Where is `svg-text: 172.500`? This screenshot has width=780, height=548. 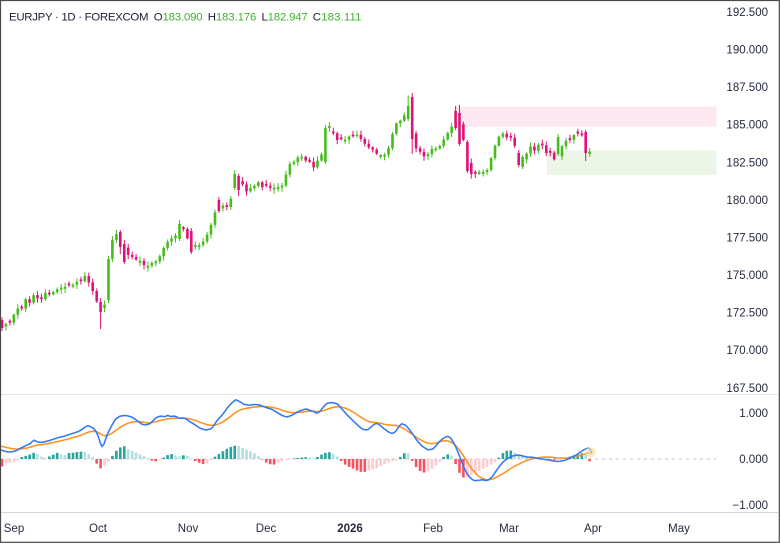 svg-text: 172.500 is located at coordinates (747, 314).